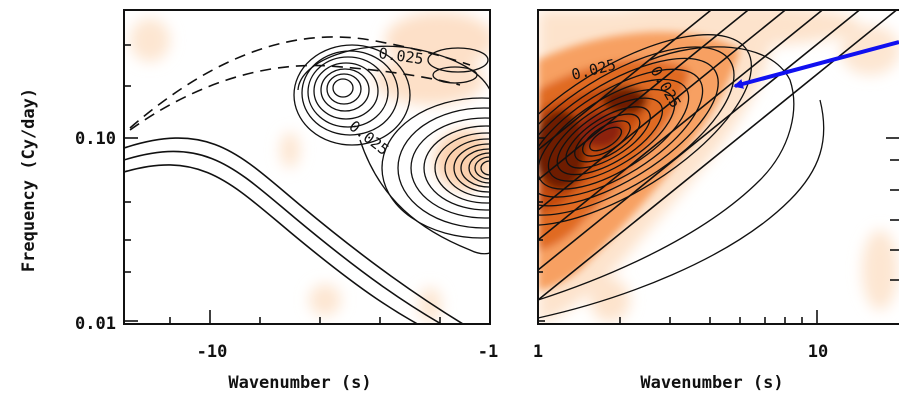 The image size is (899, 395). Describe the element at coordinates (29, 180) in the screenshot. I see `y-axis-title: Frequency (Cy/day)` at that location.